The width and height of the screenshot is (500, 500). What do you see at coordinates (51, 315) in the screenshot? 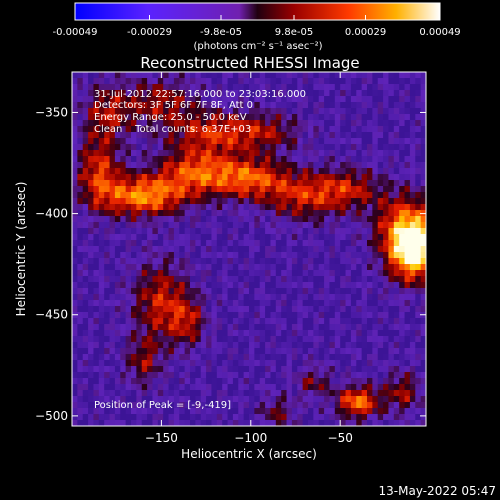
I see `y-tick-label: −450` at bounding box center [51, 315].